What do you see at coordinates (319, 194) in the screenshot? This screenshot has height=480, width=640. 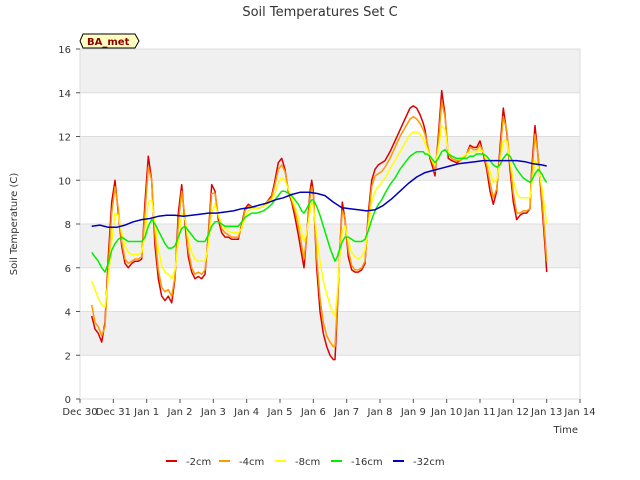 I see `series-line-minus-32cm` at bounding box center [319, 194].